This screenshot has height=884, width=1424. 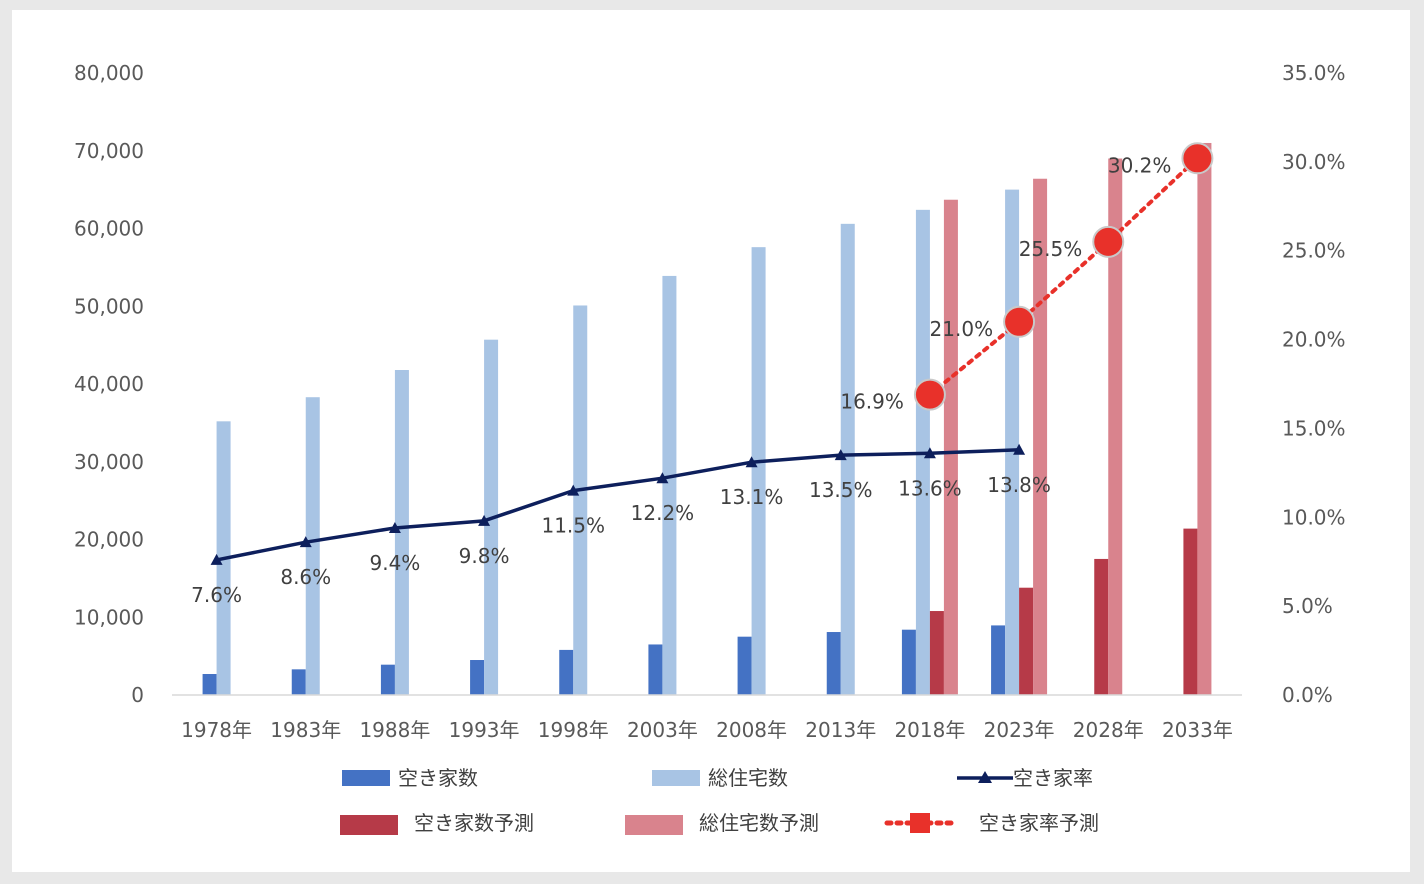 I want to click on y-left-tick-3: 30,000, so click(x=109, y=462).